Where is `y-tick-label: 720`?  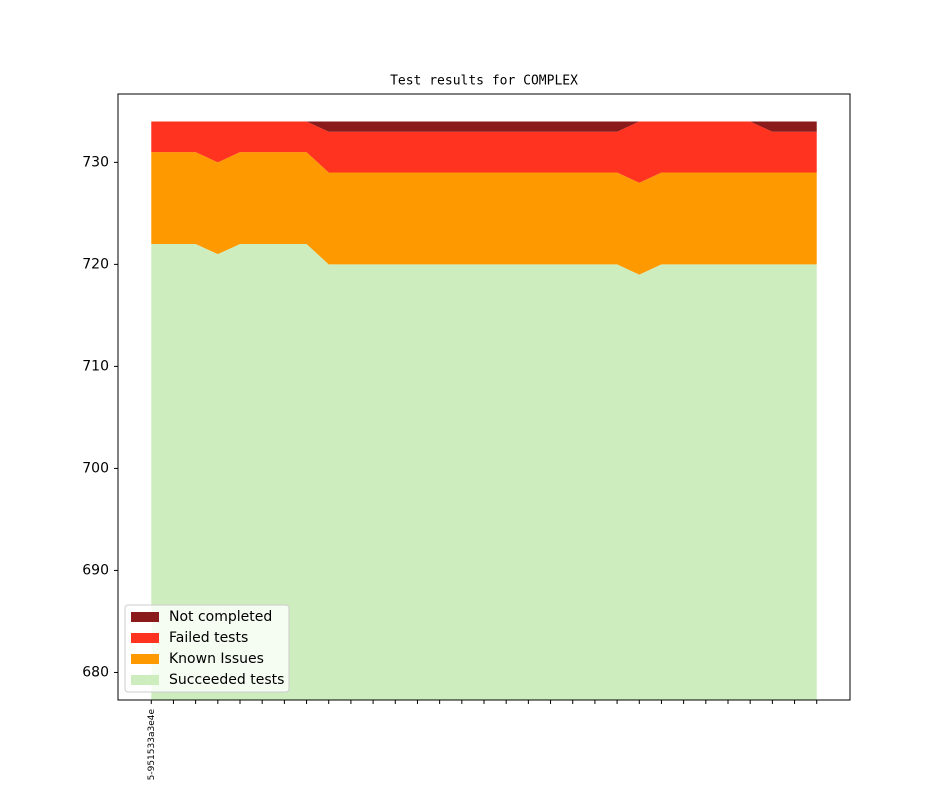
y-tick-label: 720 is located at coordinates (95, 264).